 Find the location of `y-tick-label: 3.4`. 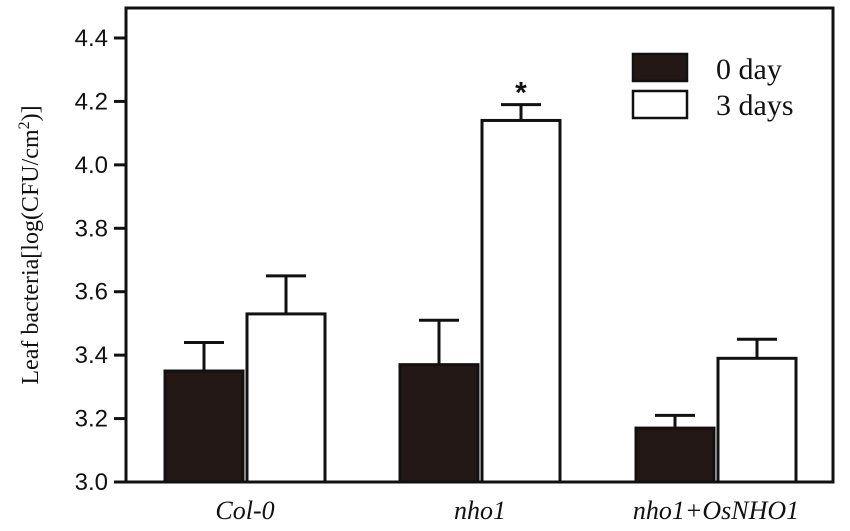

y-tick-label: 3.4 is located at coordinates (91, 355).